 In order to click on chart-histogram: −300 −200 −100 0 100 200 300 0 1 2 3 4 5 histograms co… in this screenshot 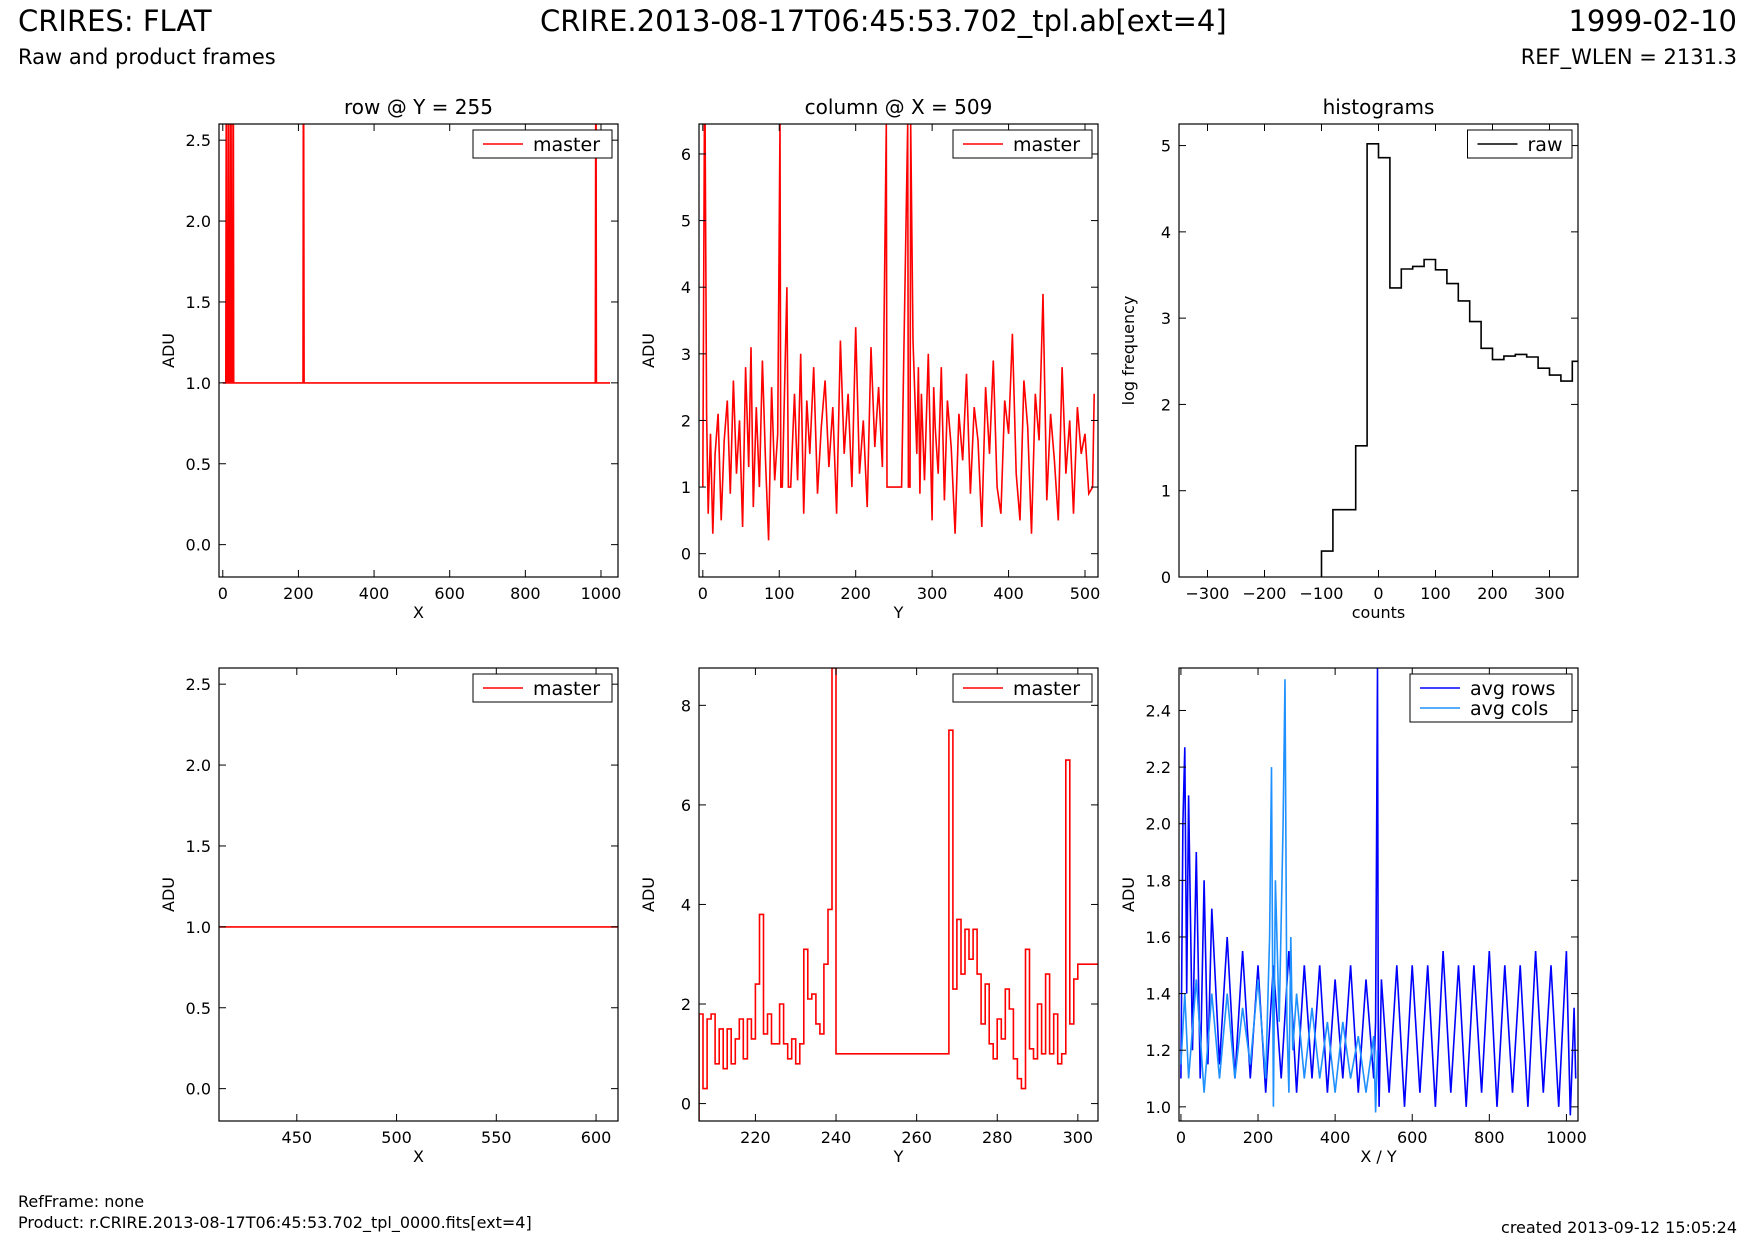, I will do `click(1349, 358)`.